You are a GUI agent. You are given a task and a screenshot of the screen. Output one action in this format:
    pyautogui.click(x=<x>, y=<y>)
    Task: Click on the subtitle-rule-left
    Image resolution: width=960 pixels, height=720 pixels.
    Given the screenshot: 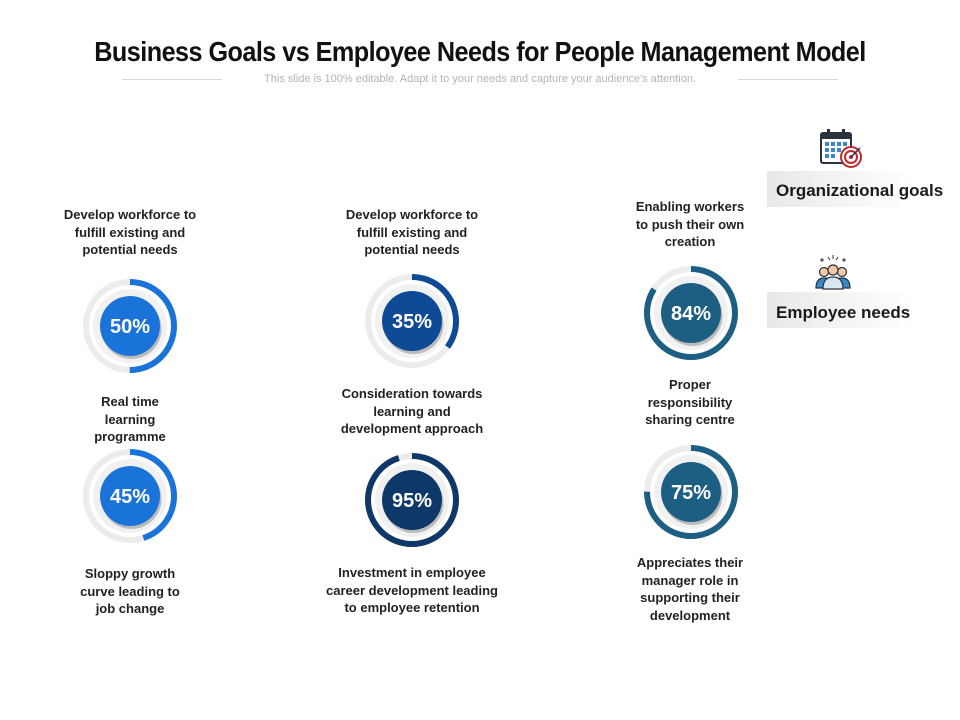 What is the action you would take?
    pyautogui.click(x=172, y=79)
    